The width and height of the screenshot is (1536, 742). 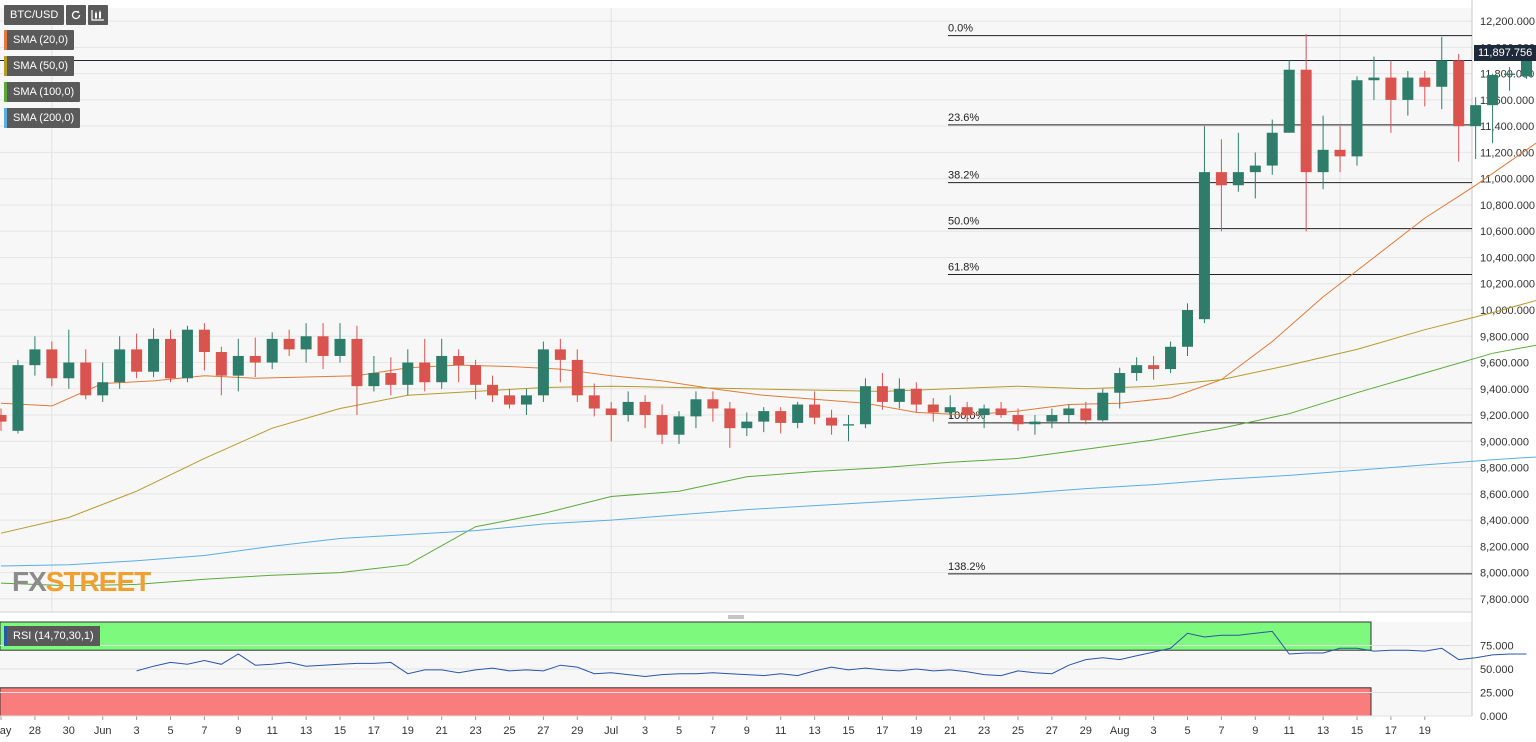 I want to click on x-tick-label: 21, so click(x=950, y=731).